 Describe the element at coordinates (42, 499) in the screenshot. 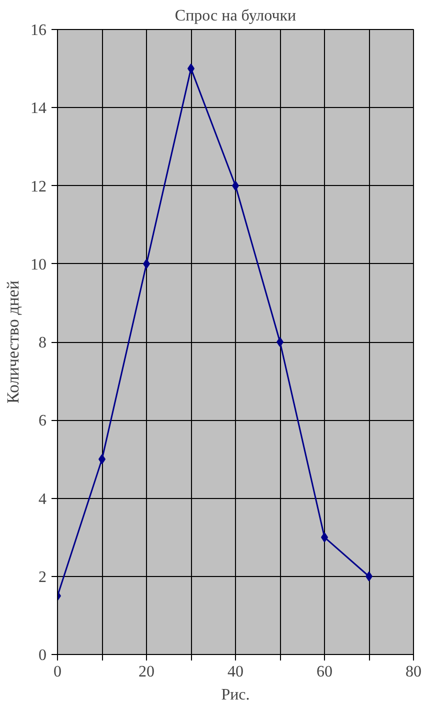

I see `y-tick-label: 4` at that location.